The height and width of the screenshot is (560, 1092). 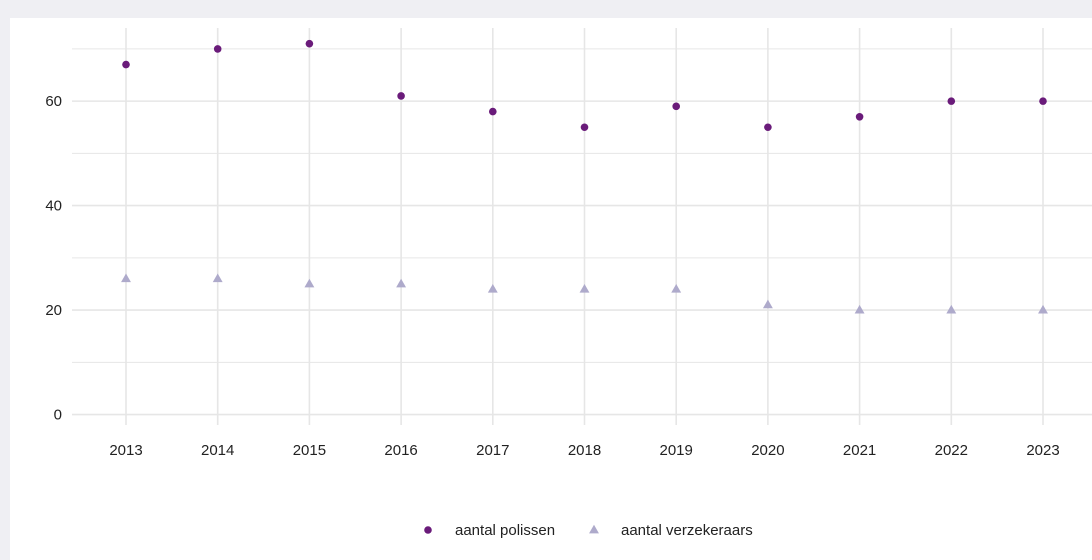 What do you see at coordinates (53, 206) in the screenshot?
I see `y-tick-label: 40` at bounding box center [53, 206].